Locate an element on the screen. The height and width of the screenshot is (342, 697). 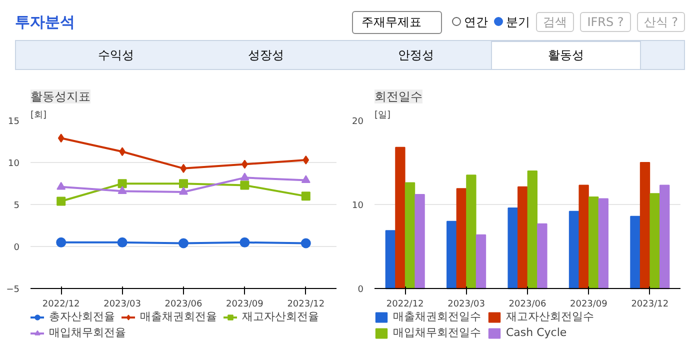
y-tick-label: 20 is located at coordinates (358, 122).